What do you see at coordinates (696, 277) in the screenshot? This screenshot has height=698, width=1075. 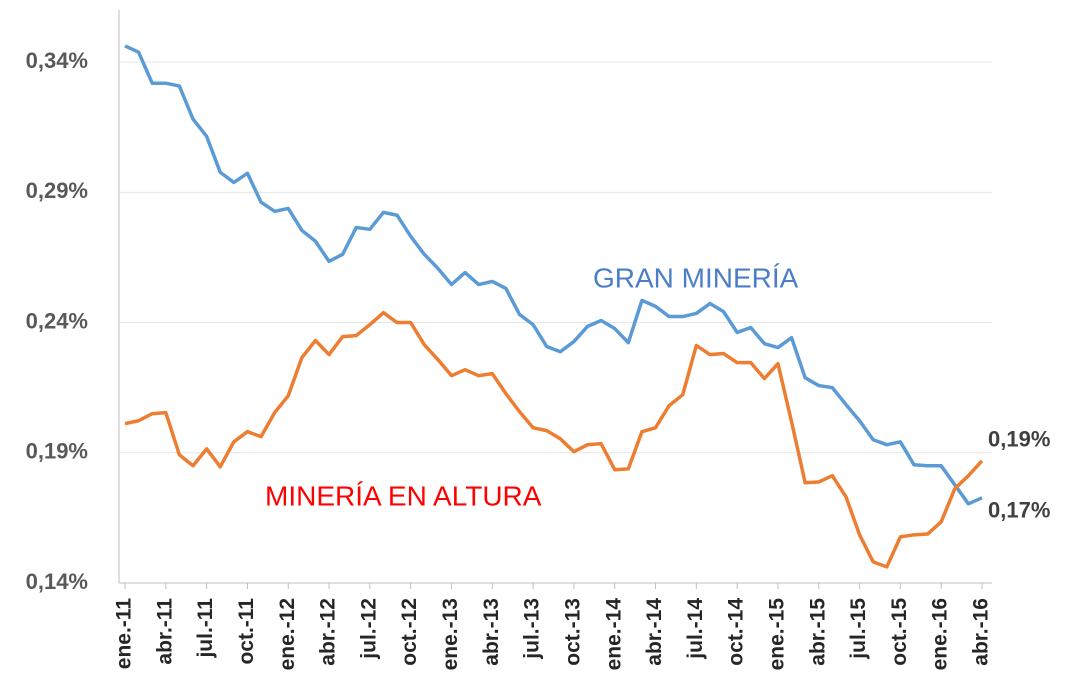 I see `series-label: GRAN MINERÍA` at bounding box center [696, 277].